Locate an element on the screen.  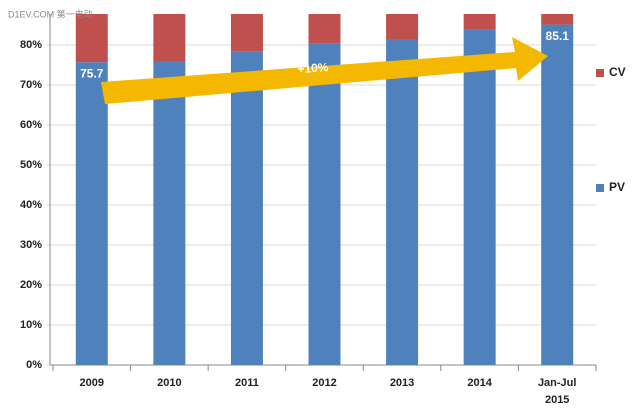
y-tick-label: 80% is located at coordinates (31, 45).